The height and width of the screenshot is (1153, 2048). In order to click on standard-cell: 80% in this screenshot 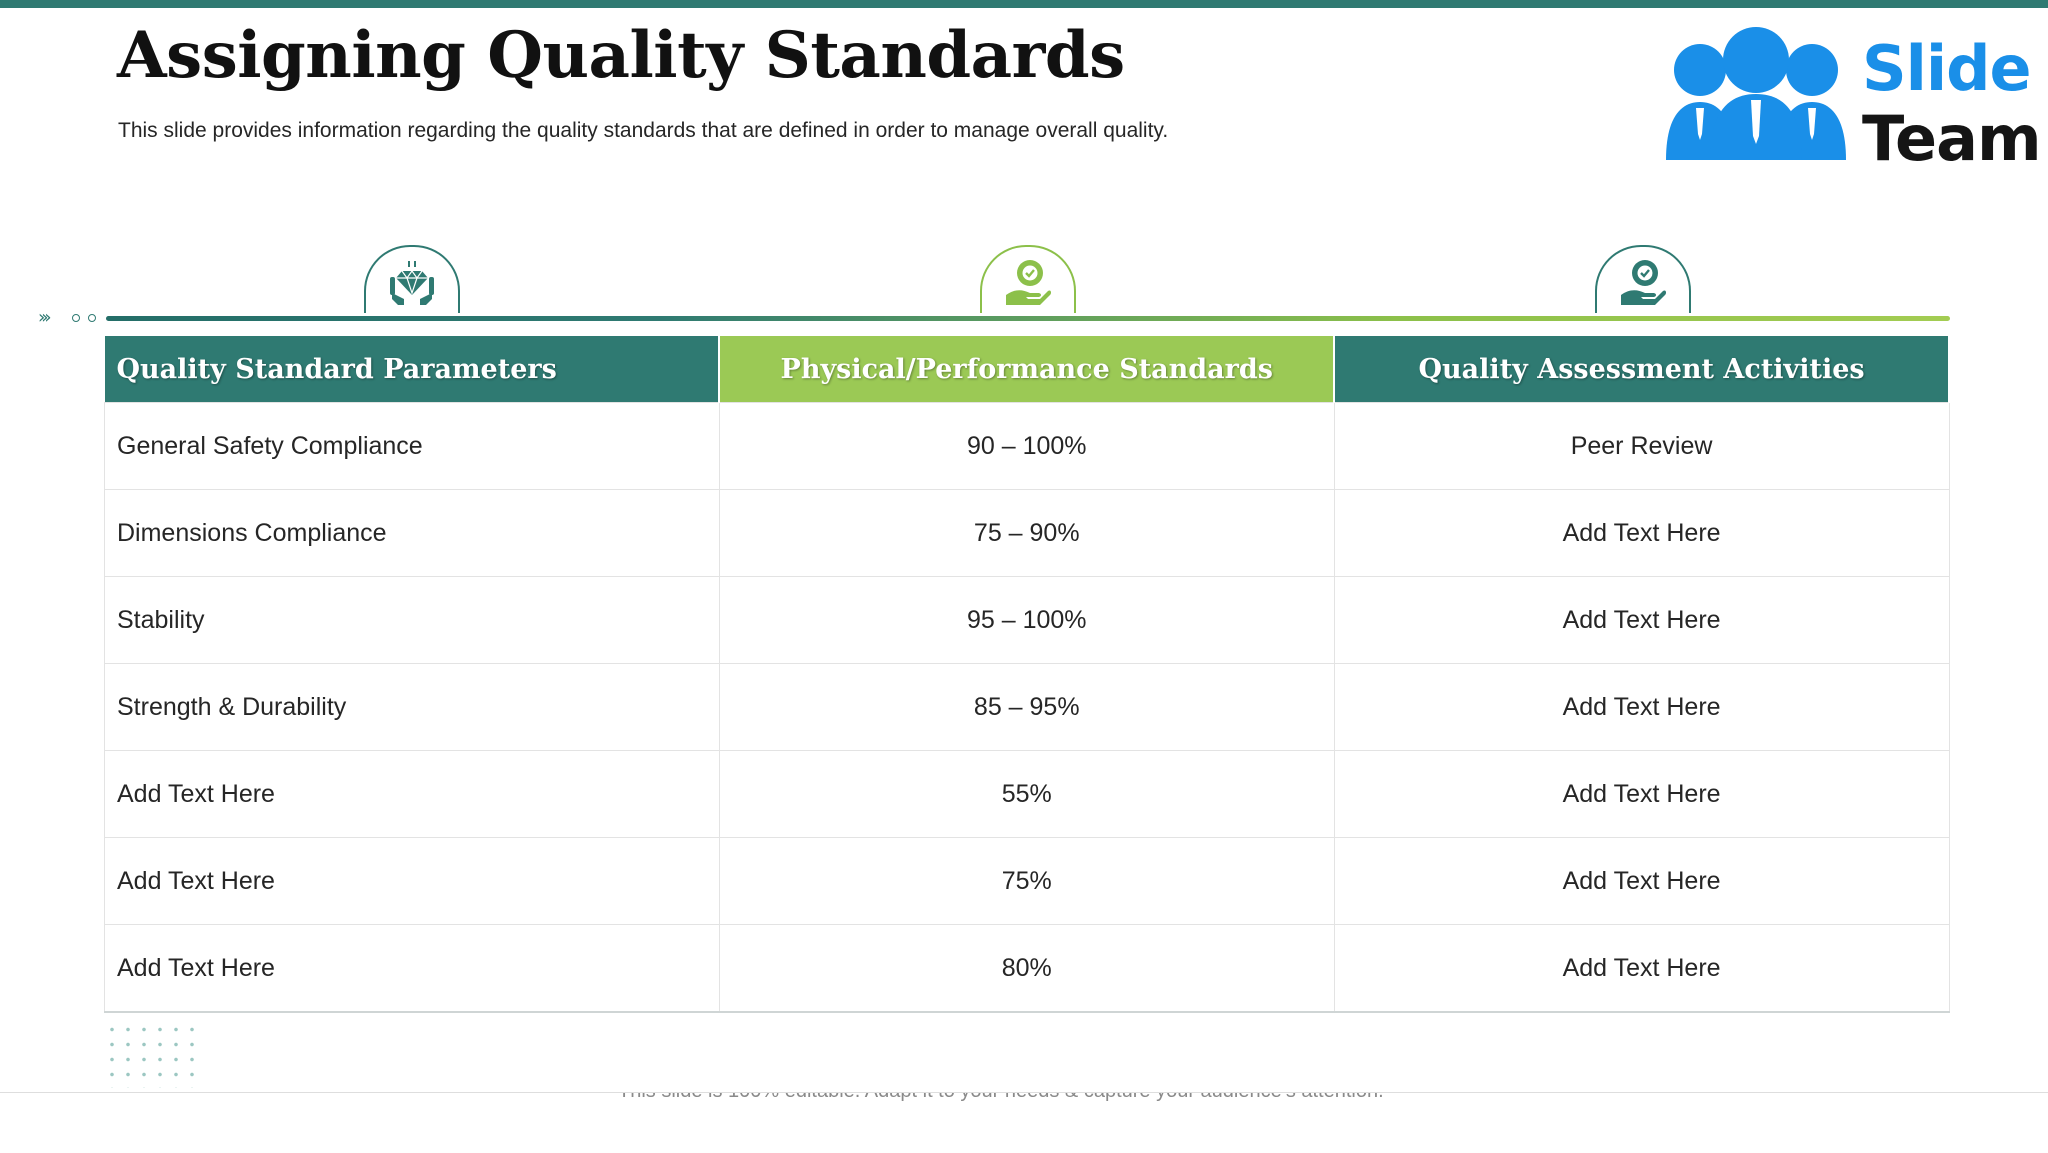, I will do `click(1026, 968)`.